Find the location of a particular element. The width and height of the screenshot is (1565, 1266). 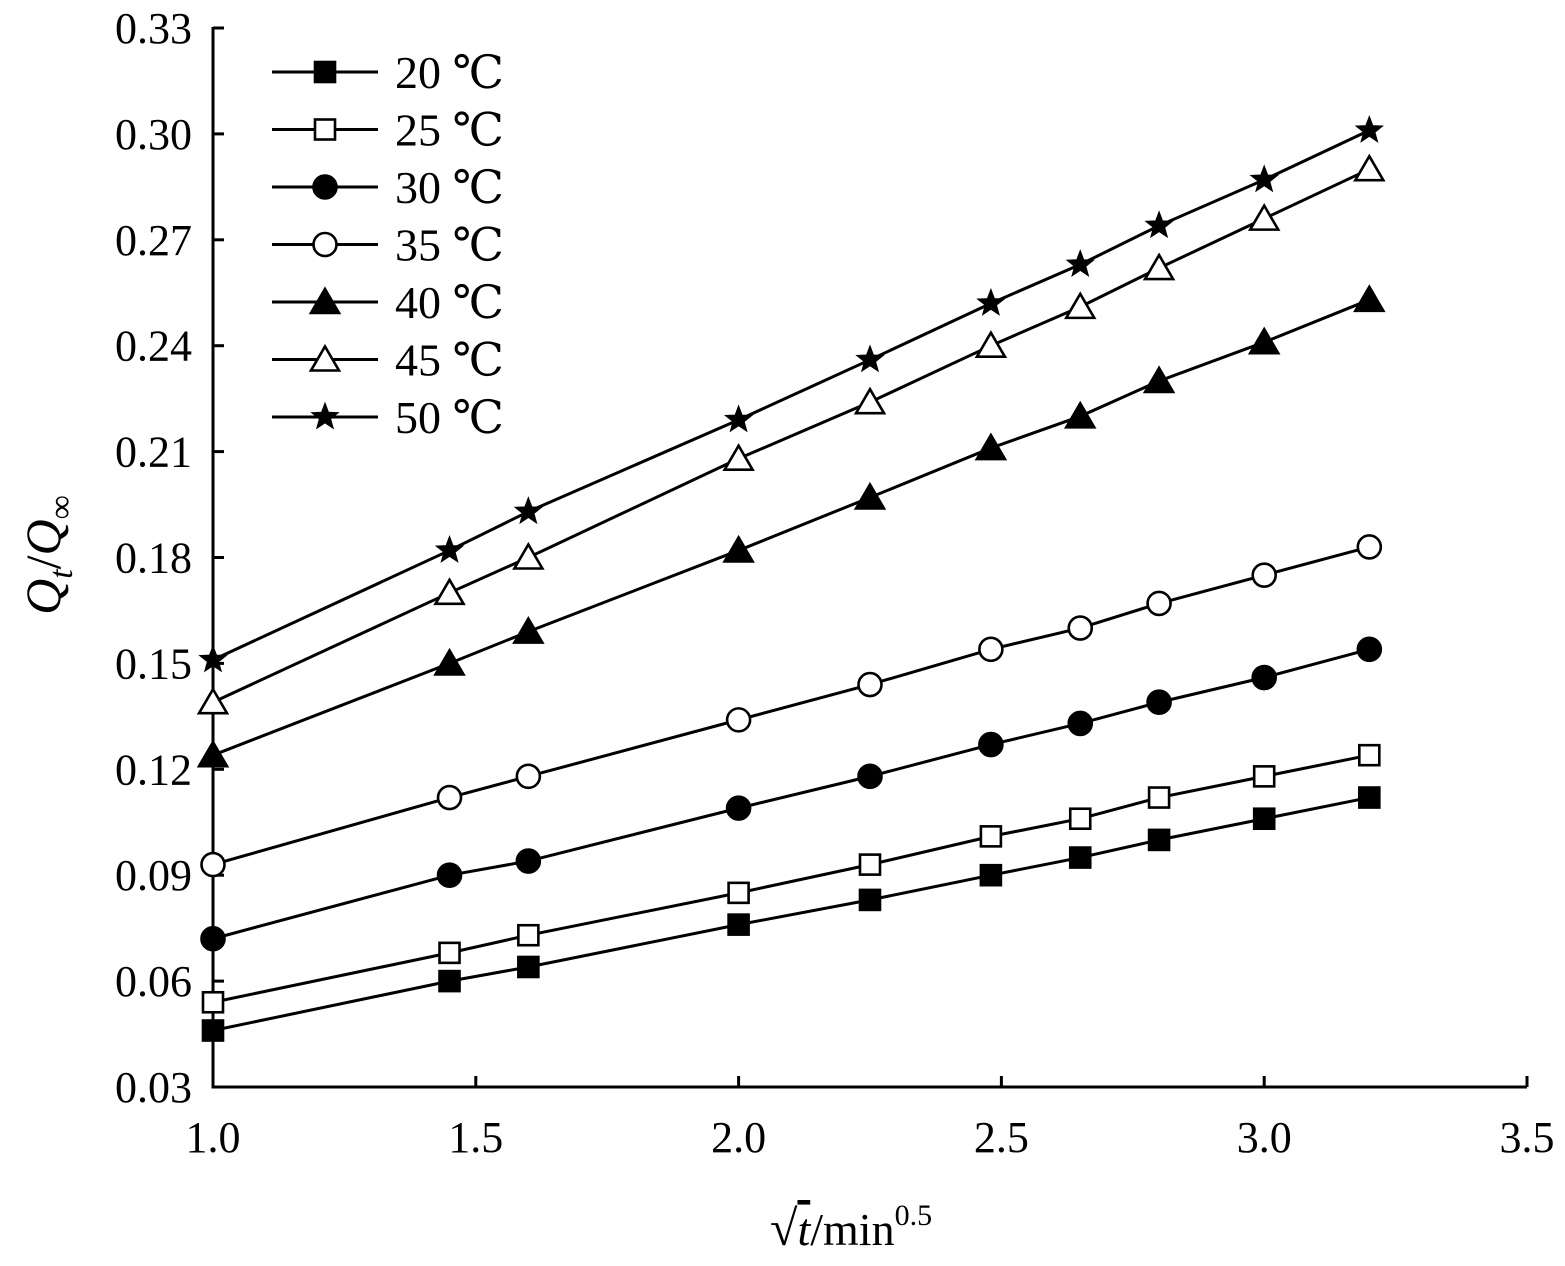

y-axis-title: Qt/Q∞ is located at coordinates (47, 555).